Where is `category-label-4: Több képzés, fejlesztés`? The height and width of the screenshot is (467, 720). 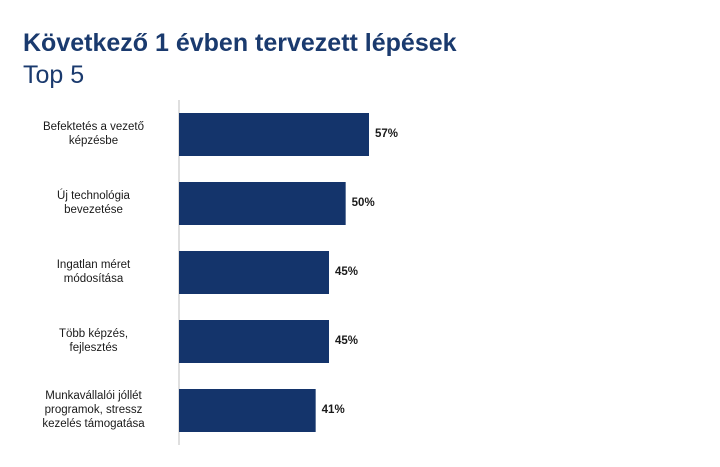 category-label-4: Több képzés, fejlesztés is located at coordinates (93, 341).